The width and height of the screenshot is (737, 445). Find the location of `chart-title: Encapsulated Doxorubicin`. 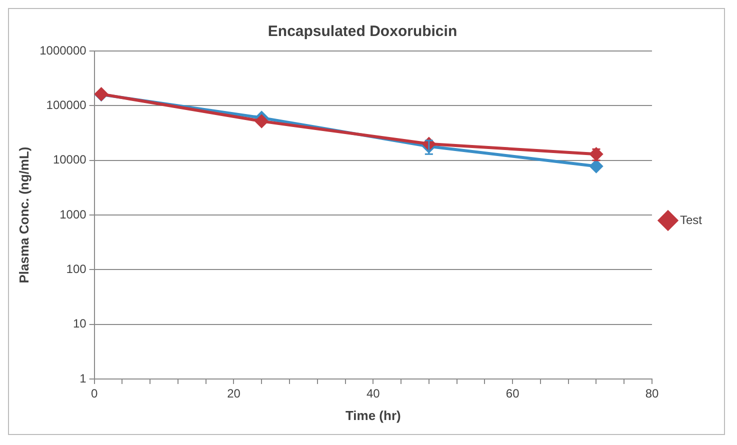

chart-title: Encapsulated Doxorubicin is located at coordinates (363, 31).